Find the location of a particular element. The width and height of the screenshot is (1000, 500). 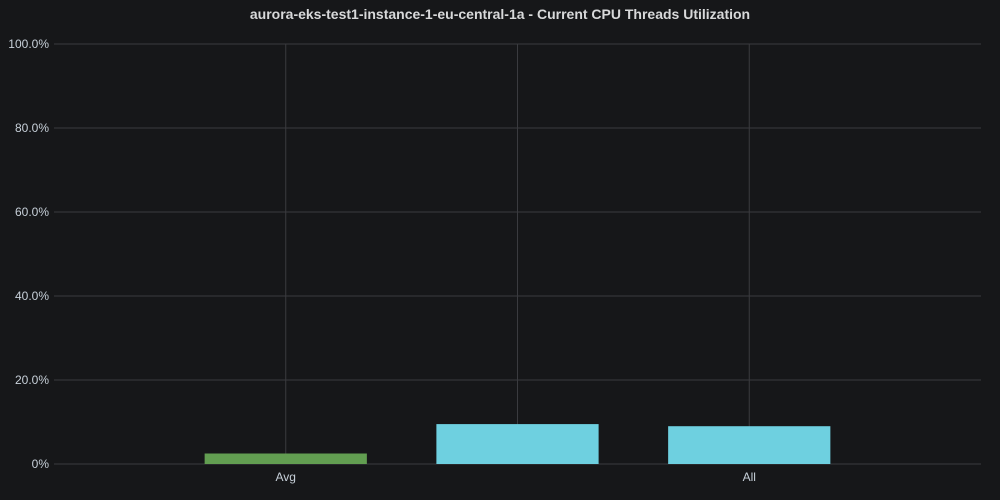

bar-all is located at coordinates (749, 445).